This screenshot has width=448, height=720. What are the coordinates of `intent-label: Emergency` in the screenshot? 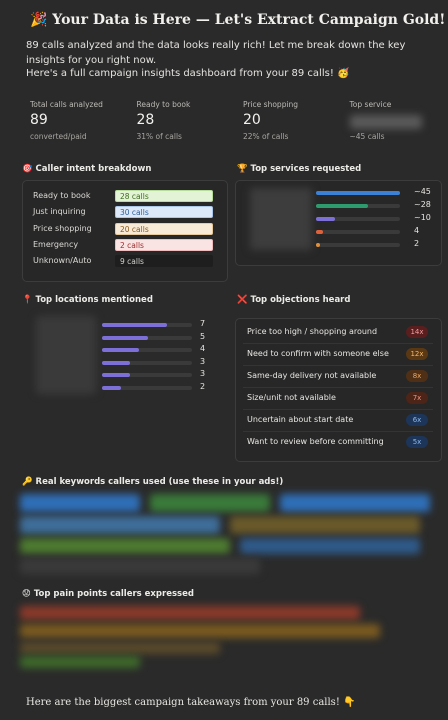 It's located at (56, 244).